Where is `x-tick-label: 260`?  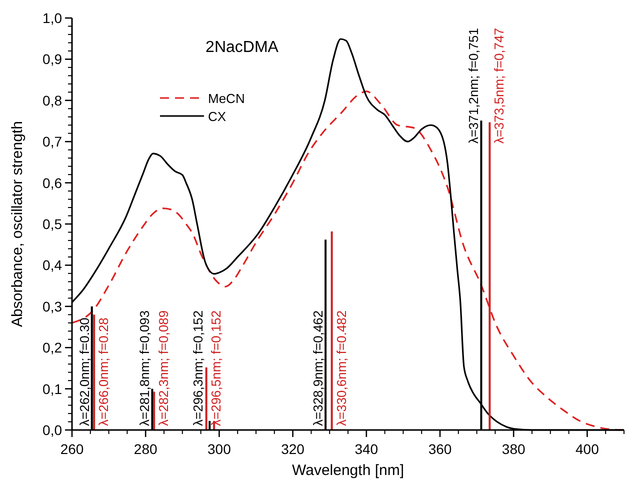
x-tick-label: 260 is located at coordinates (72, 449).